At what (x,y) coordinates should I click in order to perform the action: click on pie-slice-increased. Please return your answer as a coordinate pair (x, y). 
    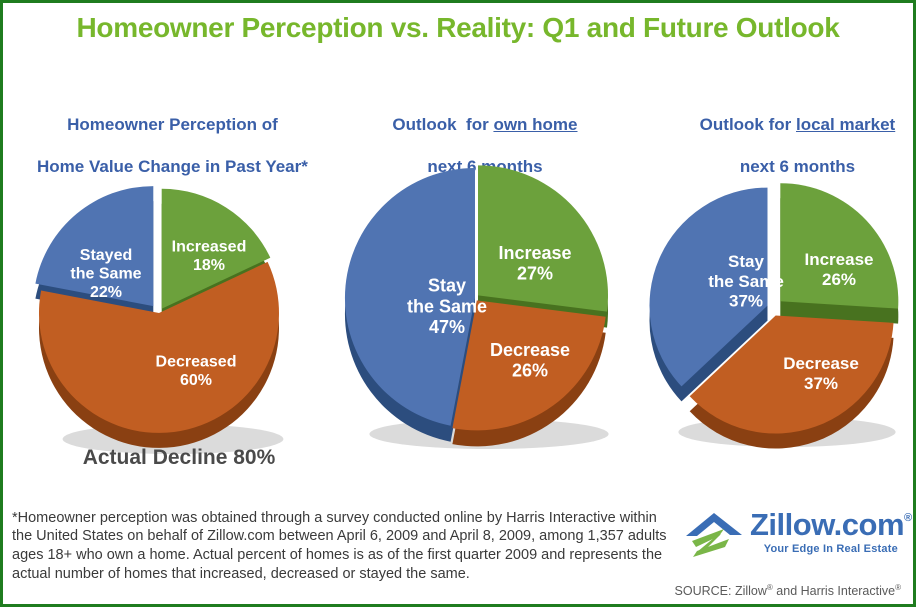
    Looking at the image, I should click on (216, 248).